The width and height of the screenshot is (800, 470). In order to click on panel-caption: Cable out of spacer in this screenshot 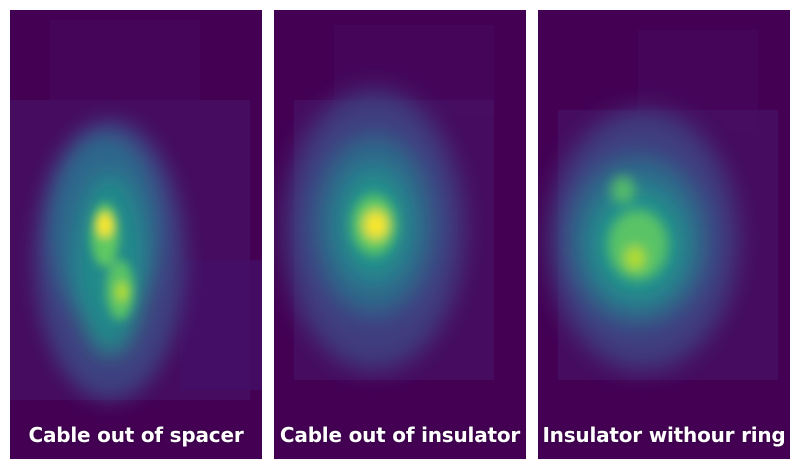, I will do `click(136, 435)`.